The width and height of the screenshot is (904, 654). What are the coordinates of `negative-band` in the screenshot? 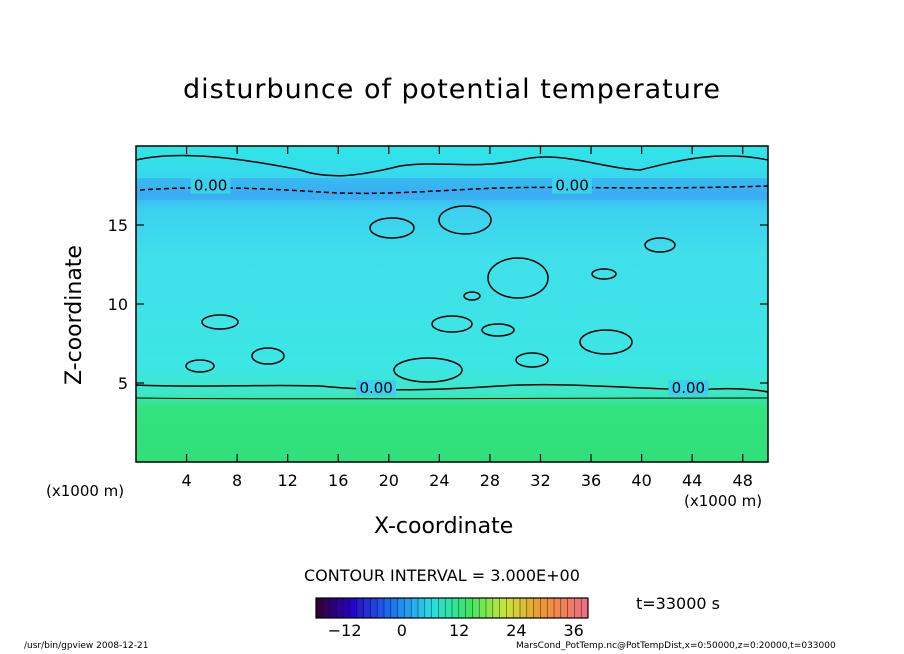 It's located at (452, 189).